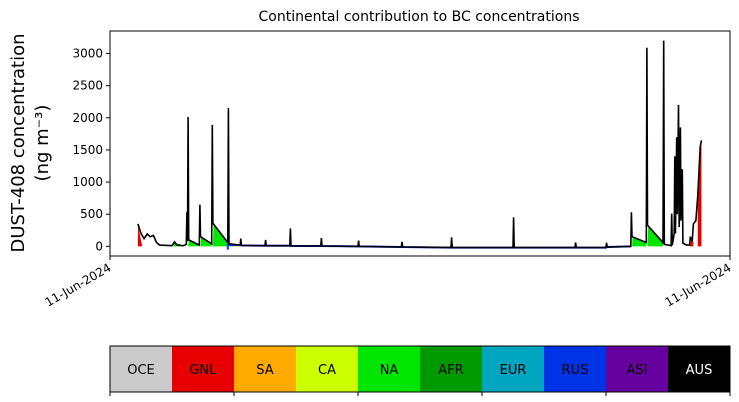 The height and width of the screenshot is (402, 739). I want to click on legend-swatch-gnl, so click(203, 369).